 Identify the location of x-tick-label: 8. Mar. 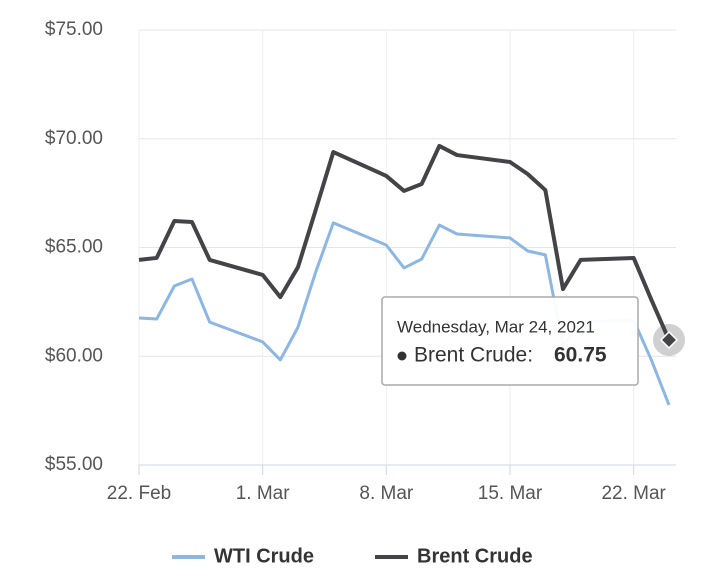
(386, 493).